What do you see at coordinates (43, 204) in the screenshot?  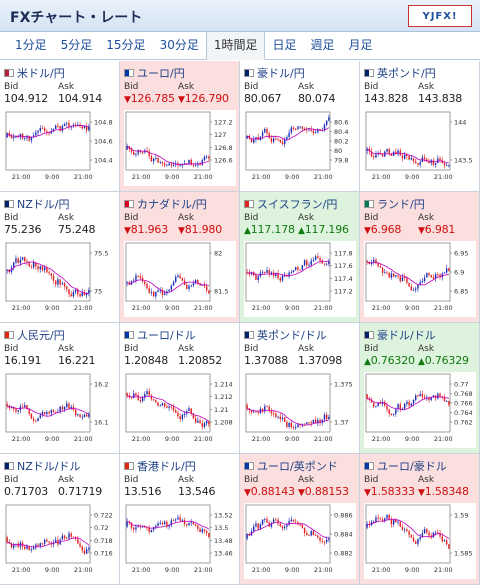 I see `pair-name: NZドル/円` at bounding box center [43, 204].